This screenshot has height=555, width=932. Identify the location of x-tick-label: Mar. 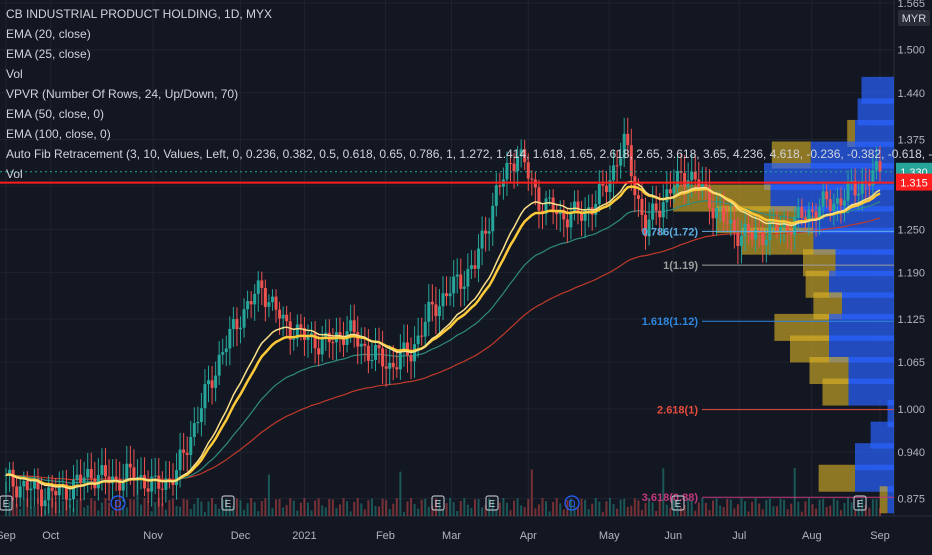
(451, 536).